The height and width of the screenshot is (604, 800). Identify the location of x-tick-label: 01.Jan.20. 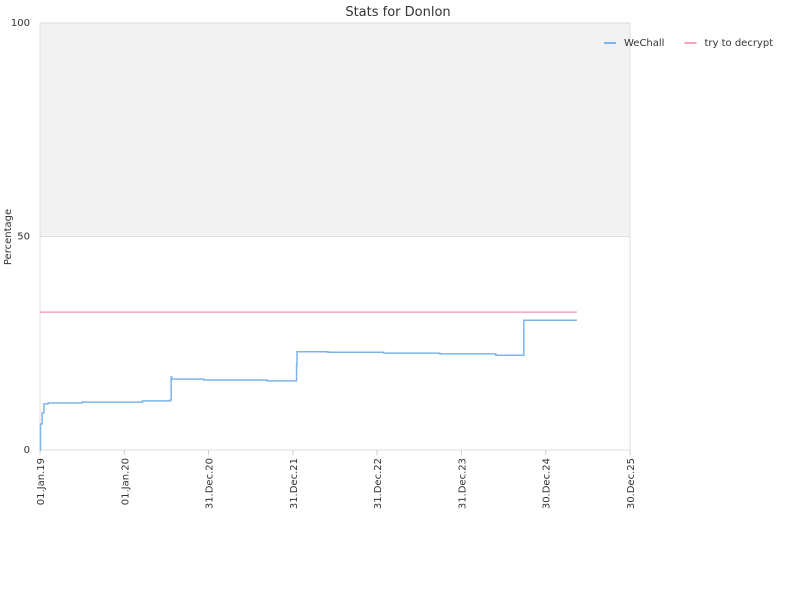
(125, 481).